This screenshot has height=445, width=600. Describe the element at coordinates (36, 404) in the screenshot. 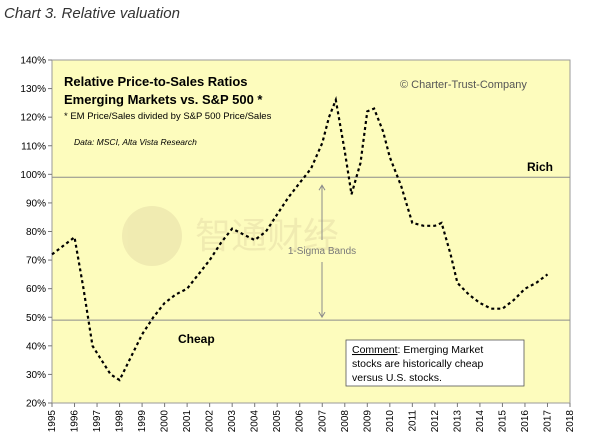

I see `y-tick-label: 20%` at that location.